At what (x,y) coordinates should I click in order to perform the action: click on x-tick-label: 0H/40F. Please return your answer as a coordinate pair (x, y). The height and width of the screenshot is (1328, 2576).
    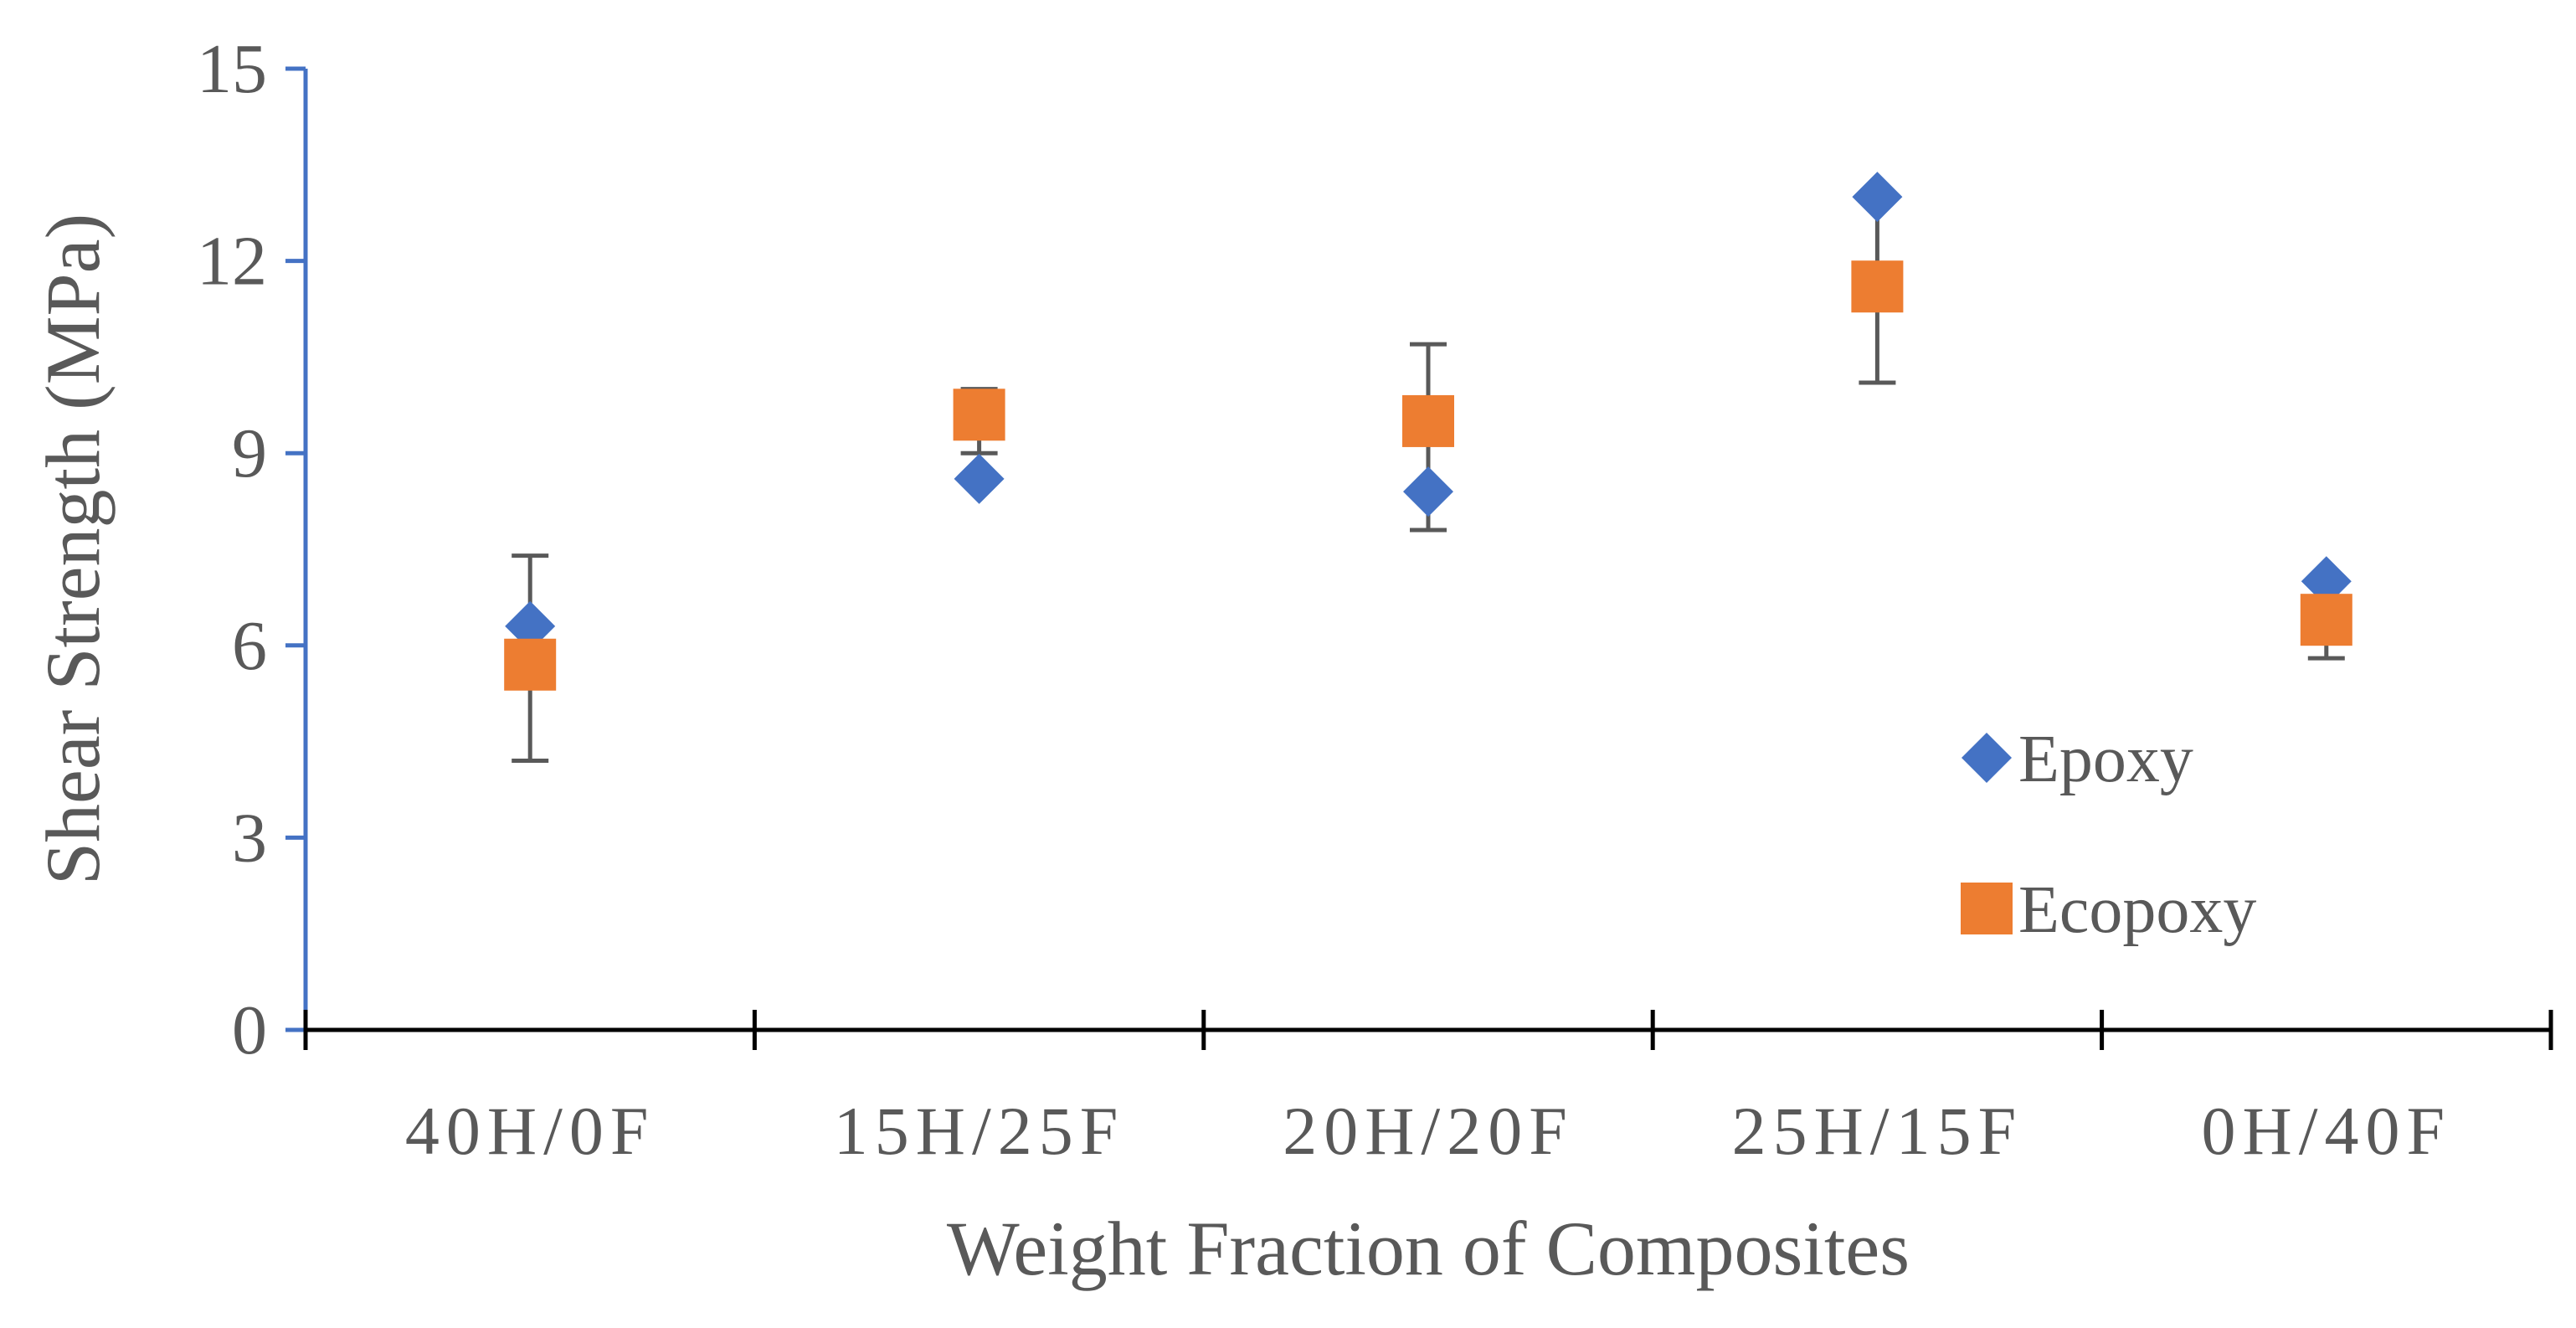
    Looking at the image, I should click on (2326, 1131).